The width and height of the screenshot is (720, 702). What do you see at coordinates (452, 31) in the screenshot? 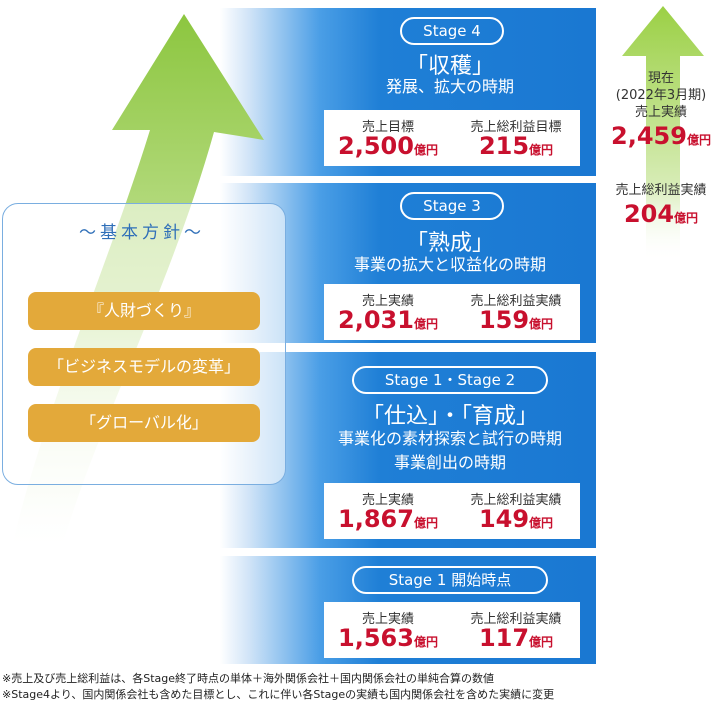
I see `stage4-pill: Stage 4` at bounding box center [452, 31].